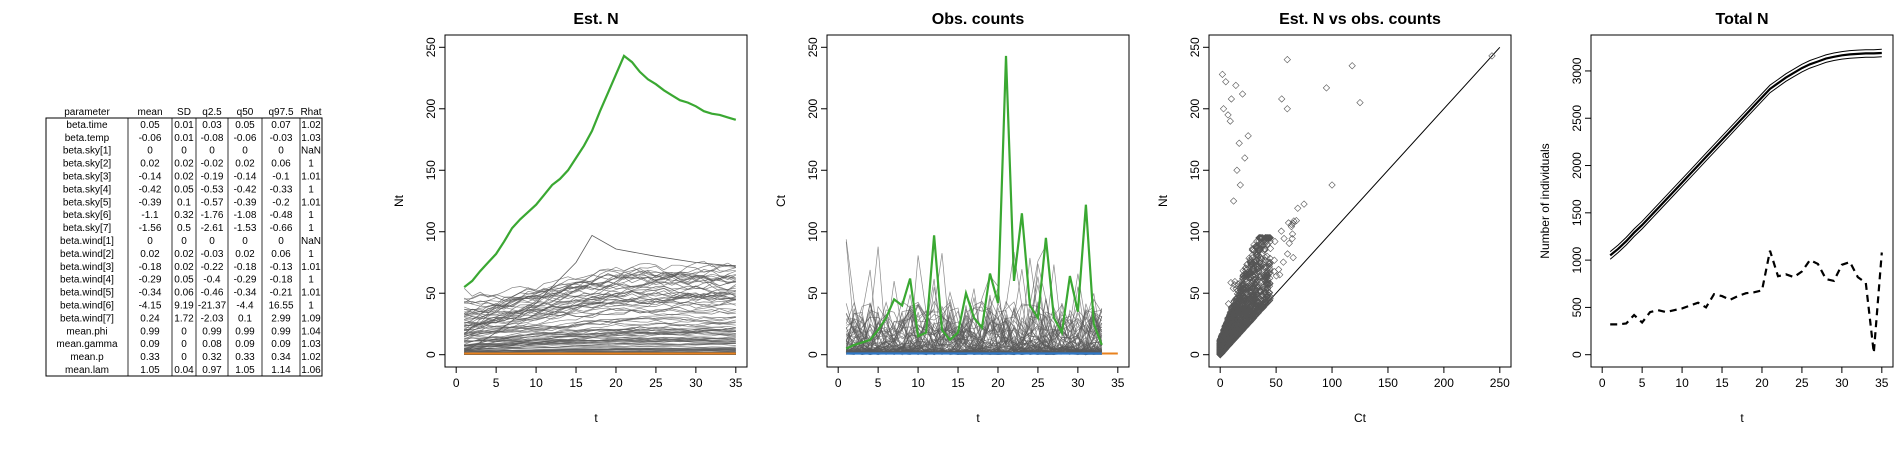  What do you see at coordinates (87, 344) in the screenshot?
I see `table-cell: mean.gamma` at bounding box center [87, 344].